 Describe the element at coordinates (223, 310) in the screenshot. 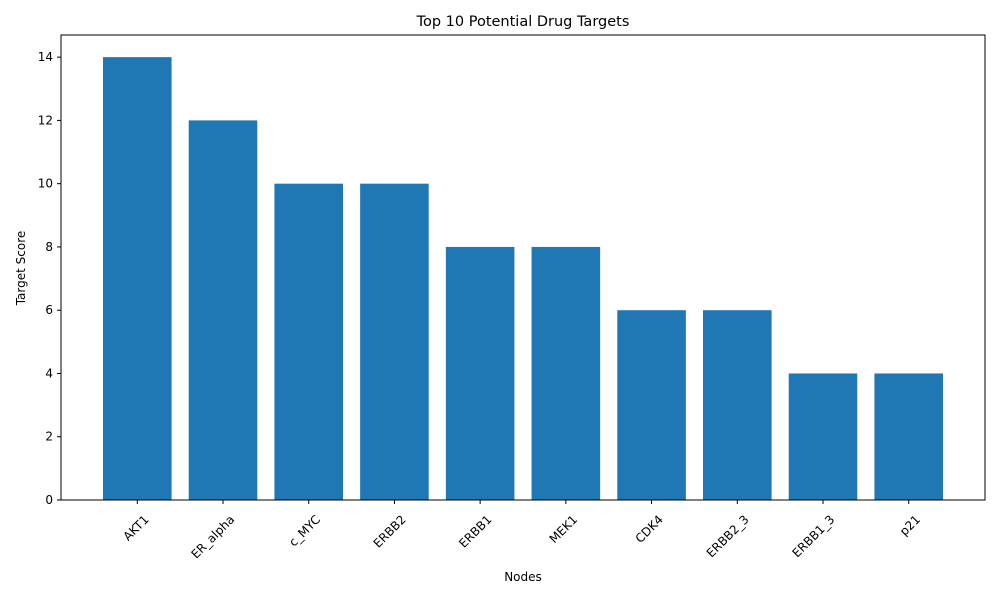

I see `bar-er-alpha` at that location.